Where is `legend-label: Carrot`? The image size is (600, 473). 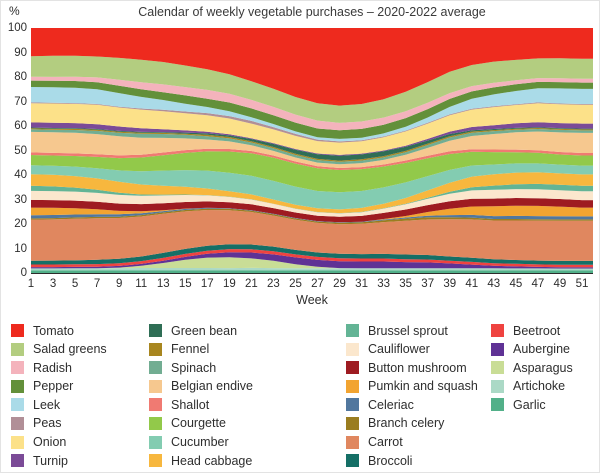
legend-label: Carrot is located at coordinates (385, 442).